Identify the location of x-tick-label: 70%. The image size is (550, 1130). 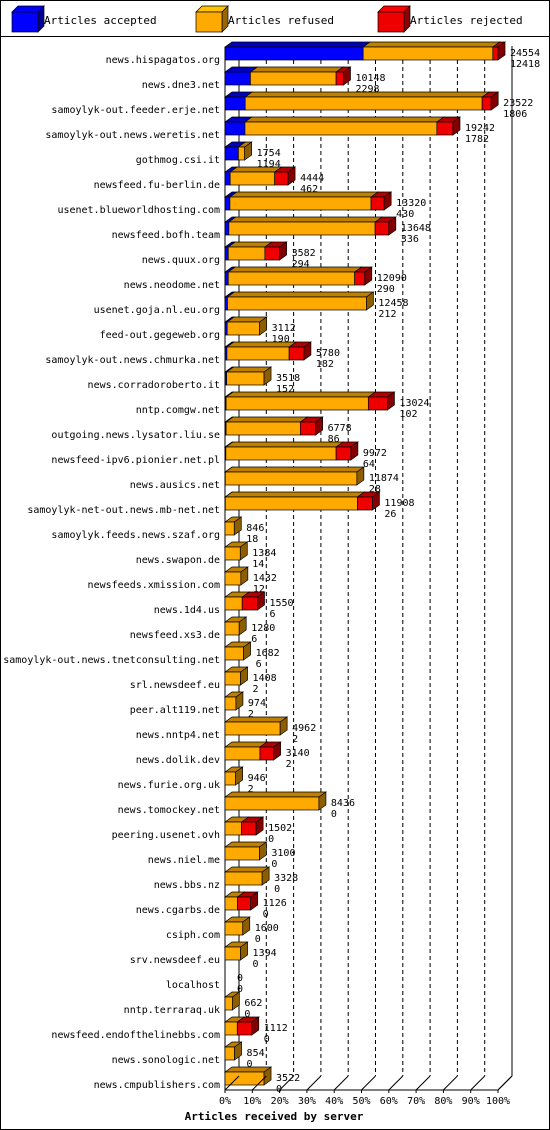
(416, 1101).